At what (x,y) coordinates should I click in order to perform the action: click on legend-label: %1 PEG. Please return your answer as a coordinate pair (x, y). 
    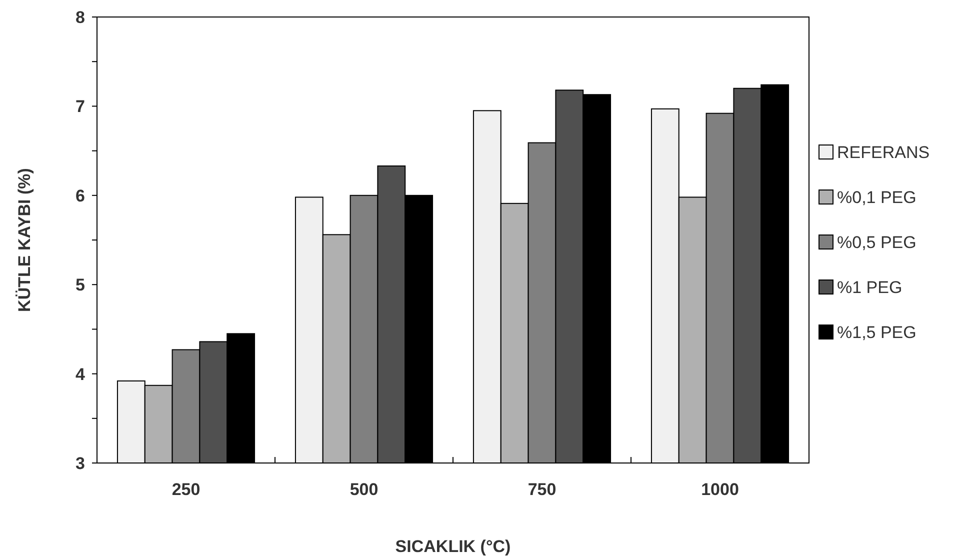
    Looking at the image, I should click on (869, 287).